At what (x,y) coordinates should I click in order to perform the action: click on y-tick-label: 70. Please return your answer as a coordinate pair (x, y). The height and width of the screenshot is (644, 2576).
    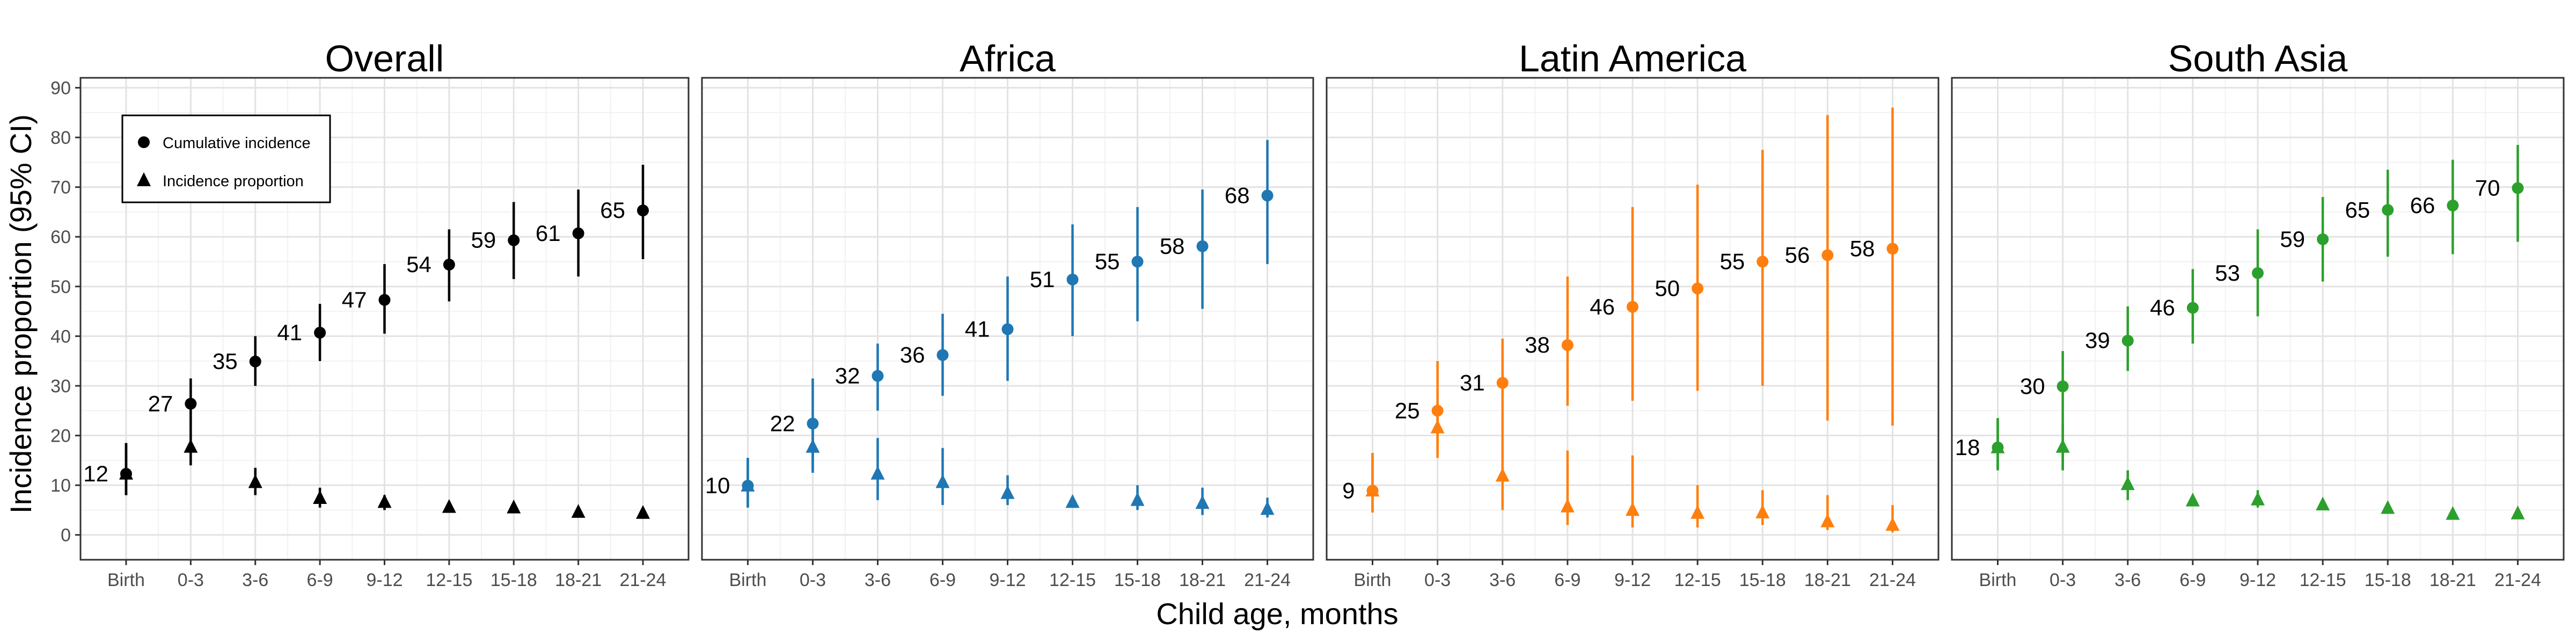
    Looking at the image, I should click on (60, 188).